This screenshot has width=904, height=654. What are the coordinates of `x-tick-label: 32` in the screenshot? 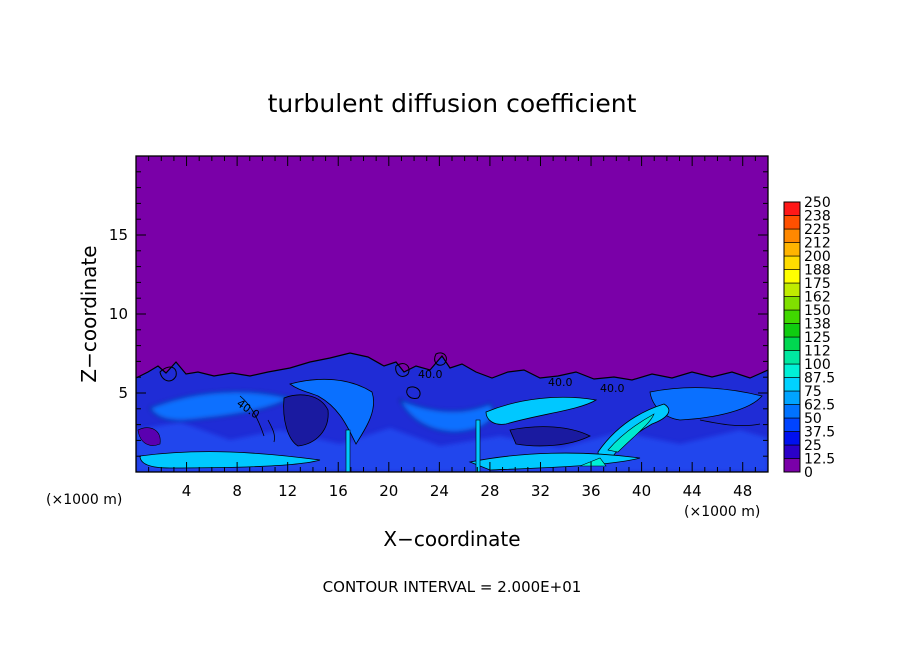 It's located at (540, 491).